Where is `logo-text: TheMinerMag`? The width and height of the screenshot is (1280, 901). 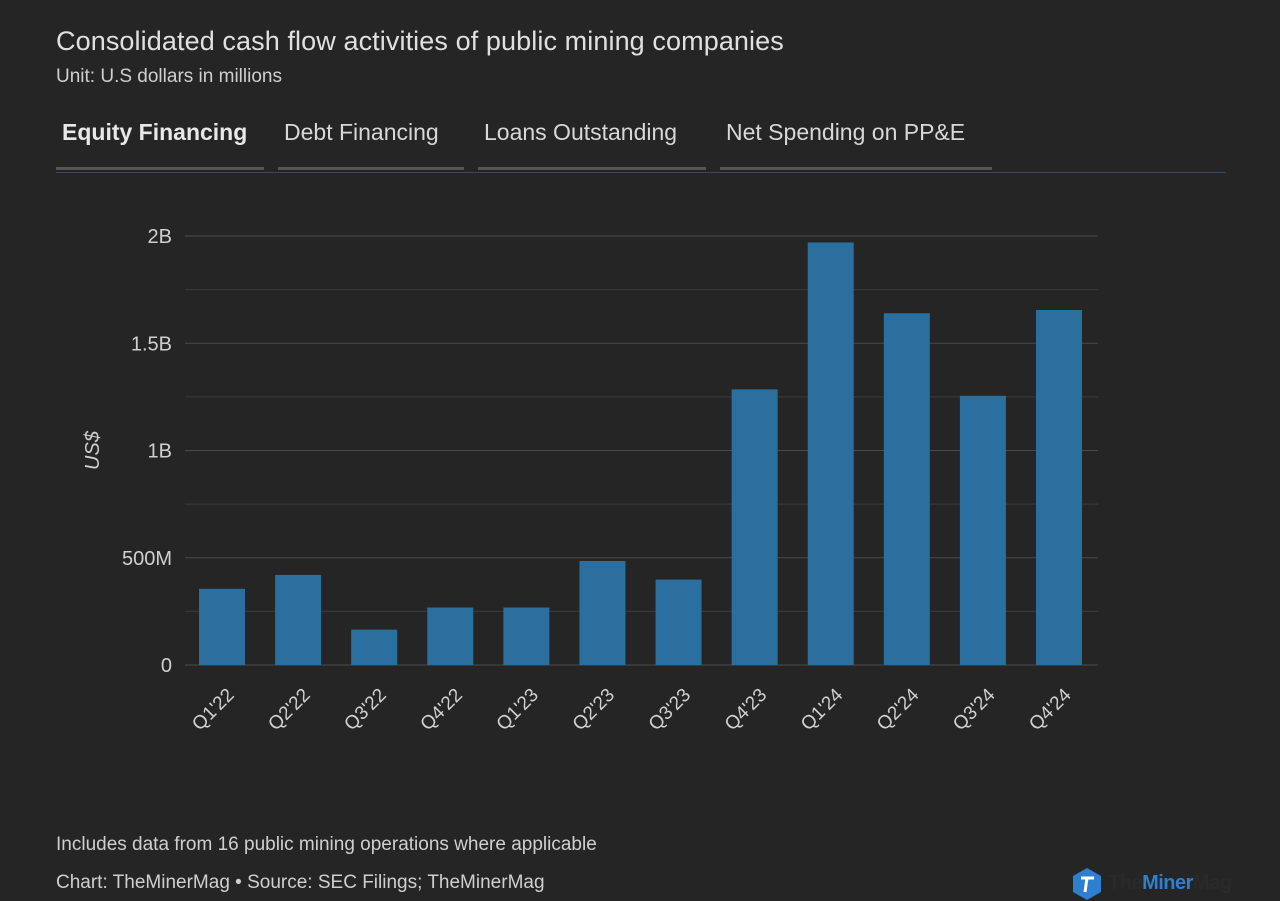 logo-text: TheMinerMag is located at coordinates (1170, 883).